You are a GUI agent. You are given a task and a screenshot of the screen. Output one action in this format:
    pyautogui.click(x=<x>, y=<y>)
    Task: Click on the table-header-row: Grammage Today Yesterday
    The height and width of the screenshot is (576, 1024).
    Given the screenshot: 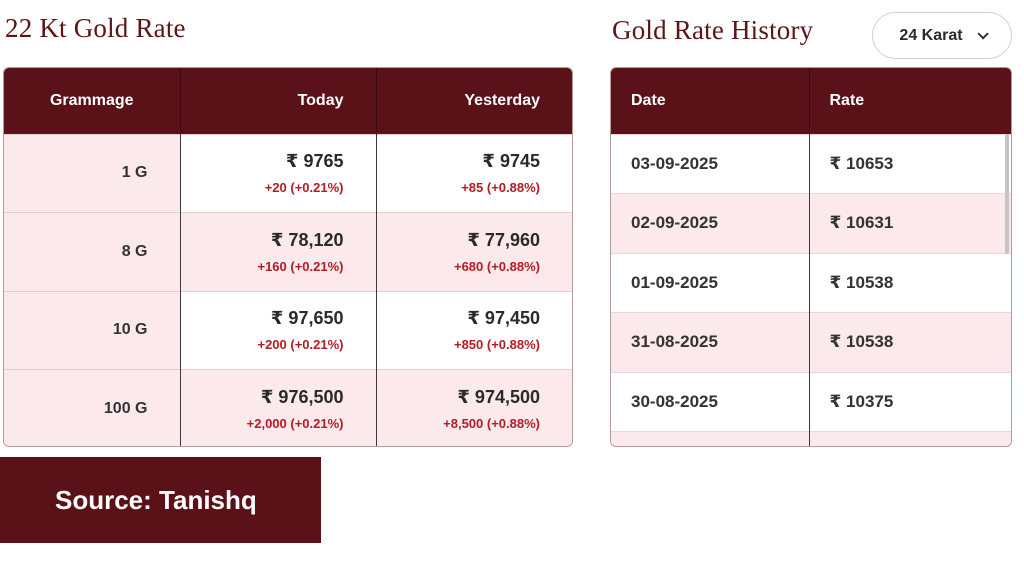 What is the action you would take?
    pyautogui.click(x=288, y=101)
    